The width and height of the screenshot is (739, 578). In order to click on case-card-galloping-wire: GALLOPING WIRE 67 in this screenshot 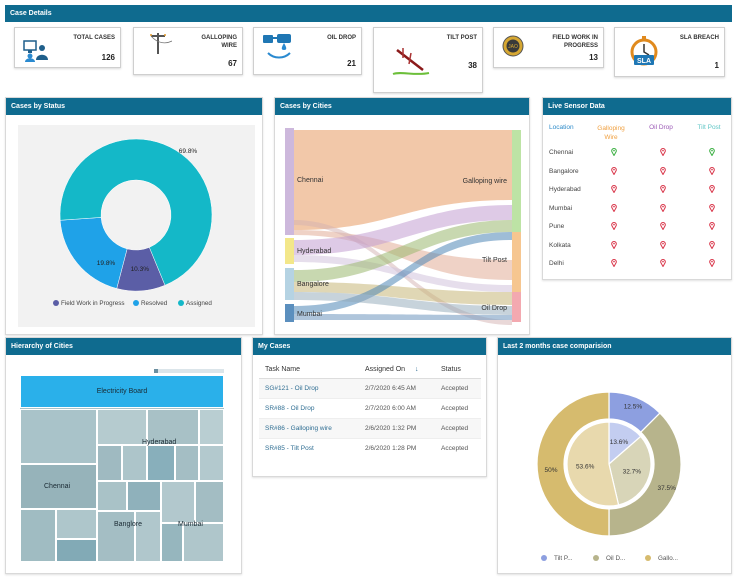, I will do `click(188, 51)`.